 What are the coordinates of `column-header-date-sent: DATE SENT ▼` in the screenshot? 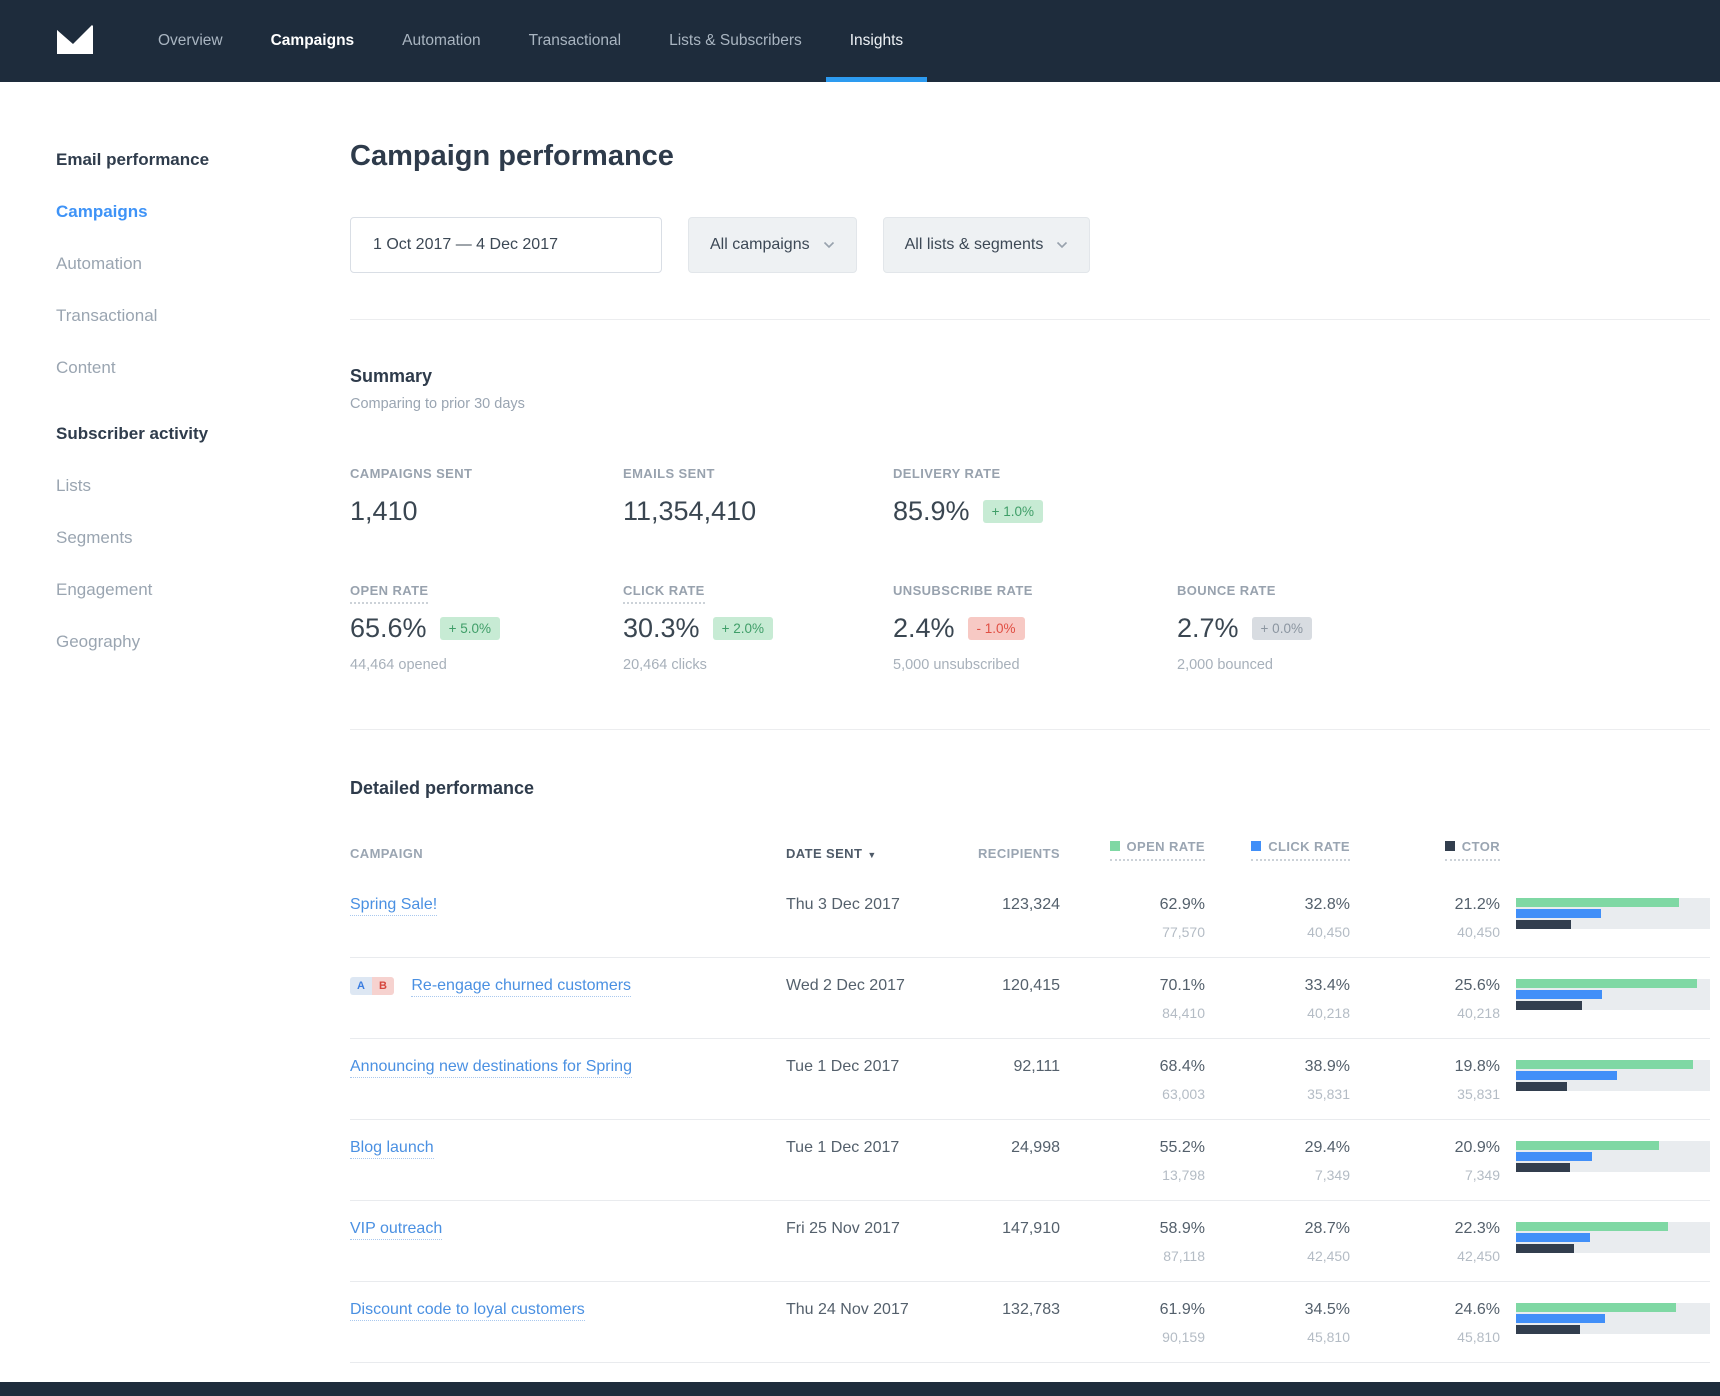 It's located at (831, 853).